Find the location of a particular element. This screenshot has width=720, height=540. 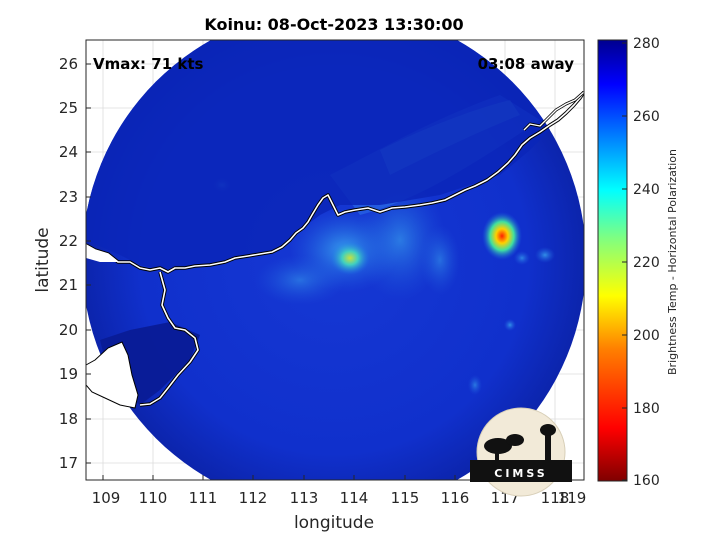

x-tick-label: 116 is located at coordinates (455, 498).